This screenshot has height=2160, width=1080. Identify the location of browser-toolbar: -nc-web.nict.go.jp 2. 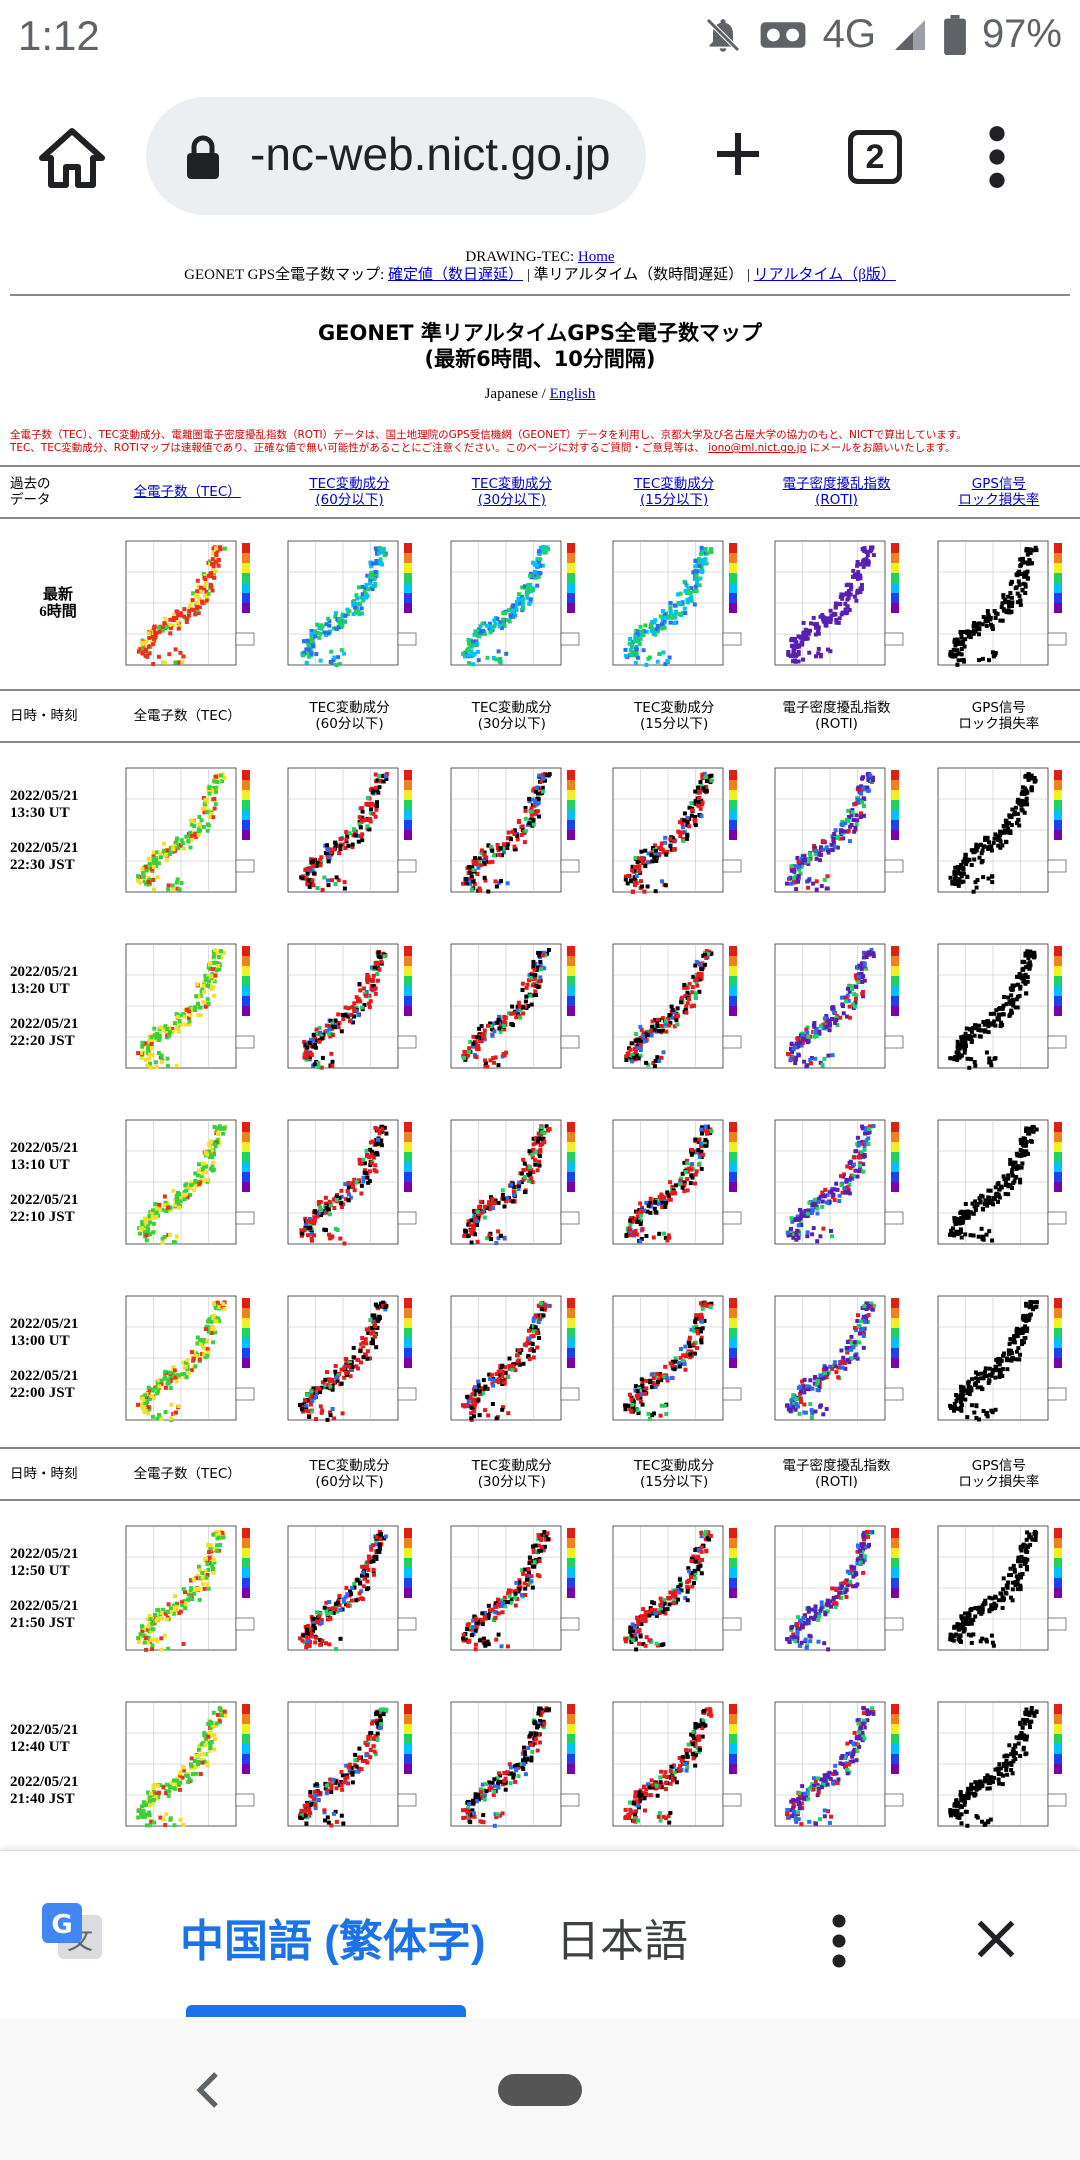
(540, 157).